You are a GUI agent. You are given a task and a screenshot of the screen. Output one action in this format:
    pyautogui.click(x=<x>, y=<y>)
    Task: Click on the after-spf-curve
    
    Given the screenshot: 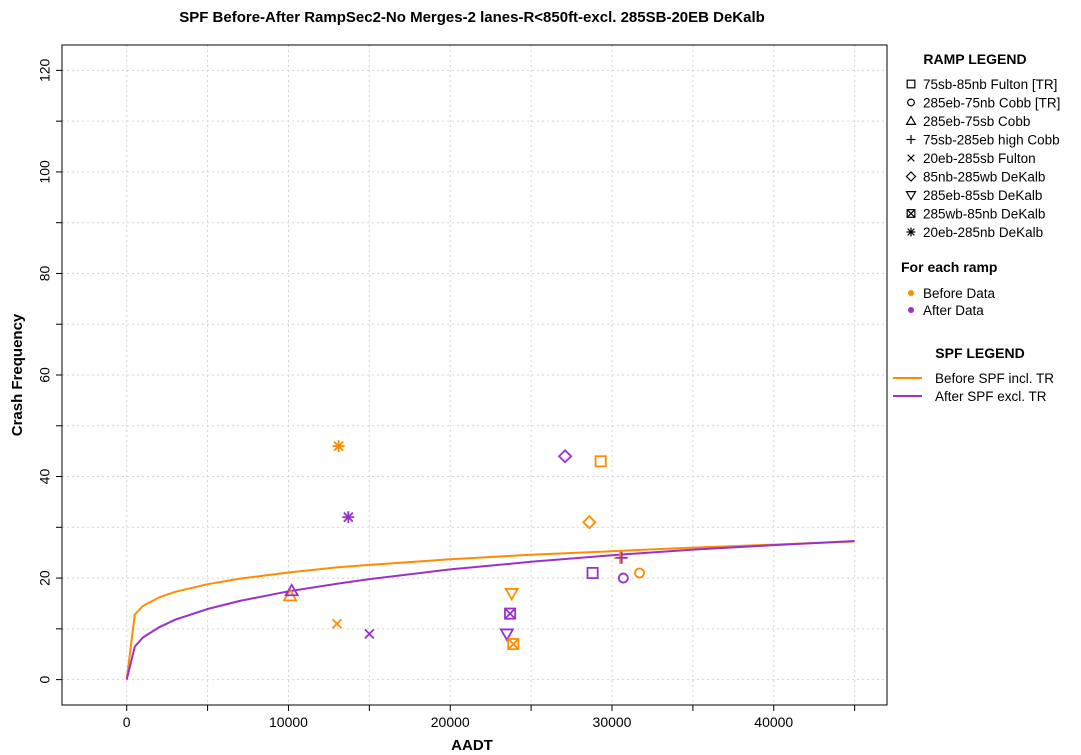 What is the action you would take?
    pyautogui.click(x=490, y=610)
    